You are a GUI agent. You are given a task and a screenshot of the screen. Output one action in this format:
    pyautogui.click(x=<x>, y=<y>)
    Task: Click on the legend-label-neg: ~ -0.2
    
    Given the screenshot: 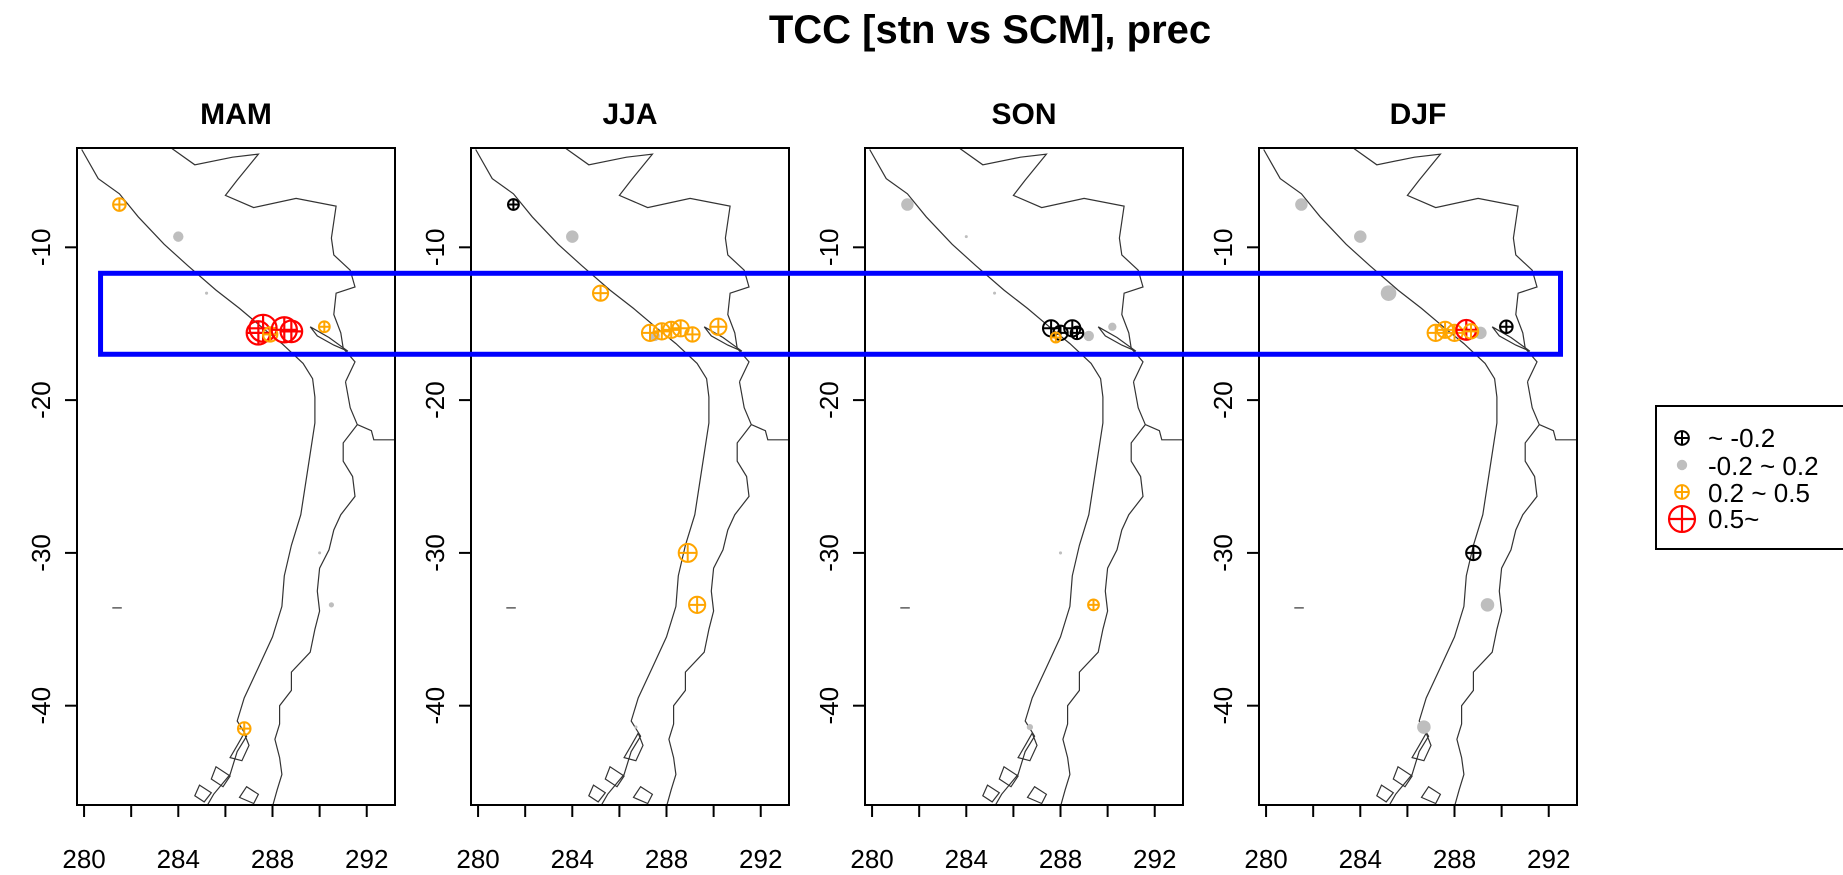 What is the action you would take?
    pyautogui.click(x=1741, y=438)
    